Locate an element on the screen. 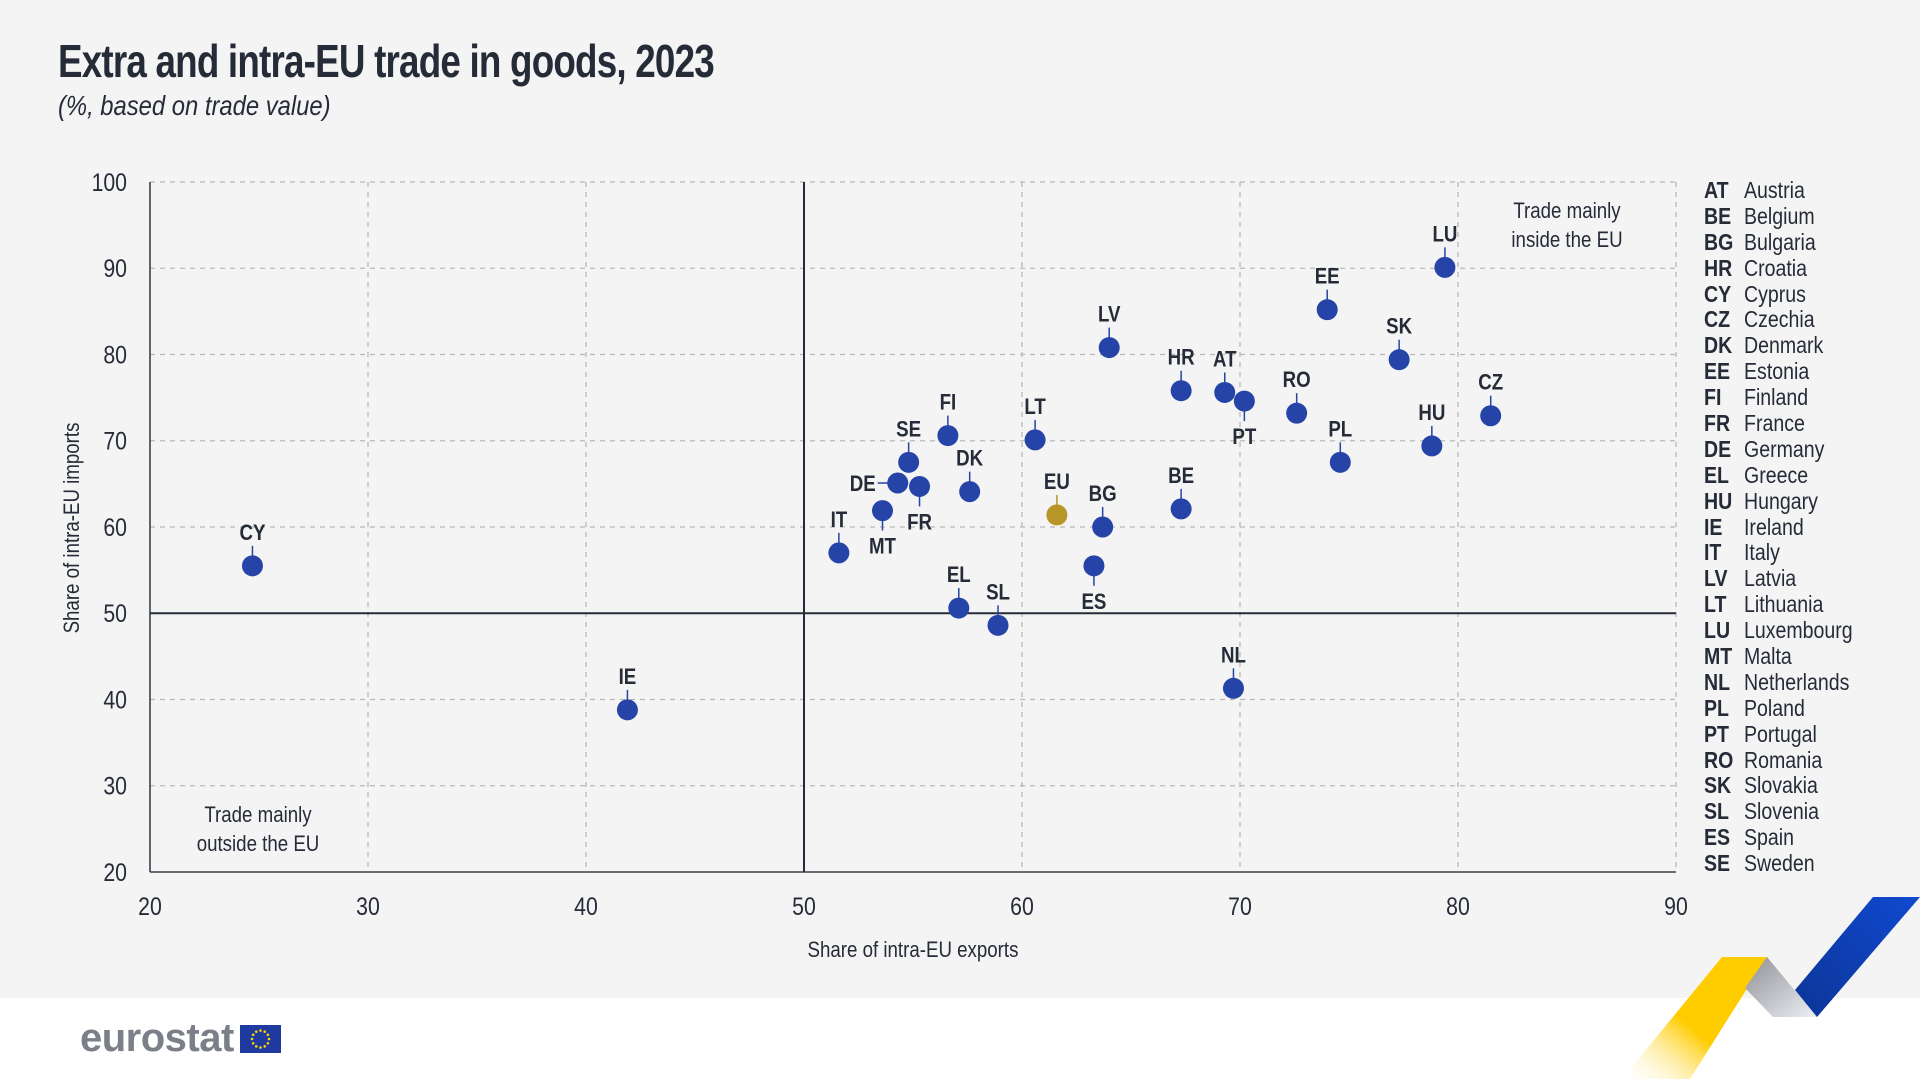 The image size is (1920, 1079). legend-code: IE is located at coordinates (1713, 526).